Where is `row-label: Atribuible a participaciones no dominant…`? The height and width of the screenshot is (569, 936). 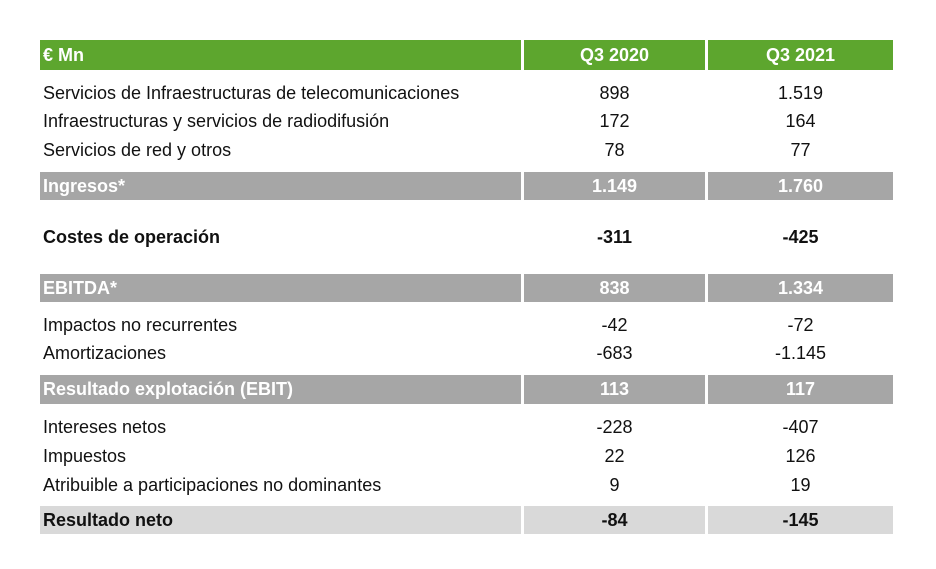 row-label: Atribuible a participaciones no dominant… is located at coordinates (212, 484).